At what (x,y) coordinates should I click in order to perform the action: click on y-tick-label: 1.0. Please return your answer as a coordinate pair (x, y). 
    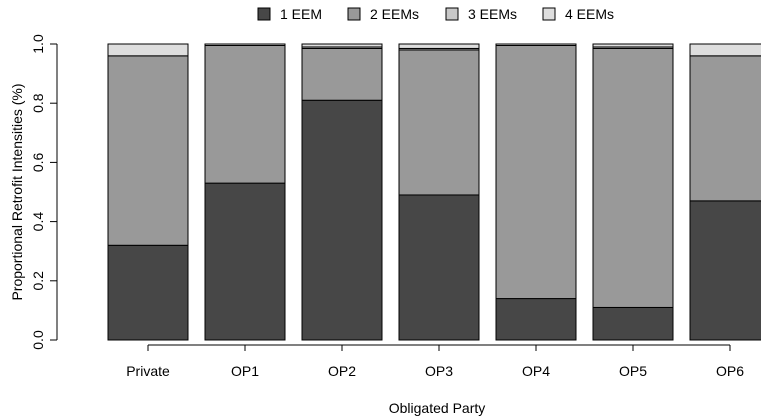
    Looking at the image, I should click on (38, 44).